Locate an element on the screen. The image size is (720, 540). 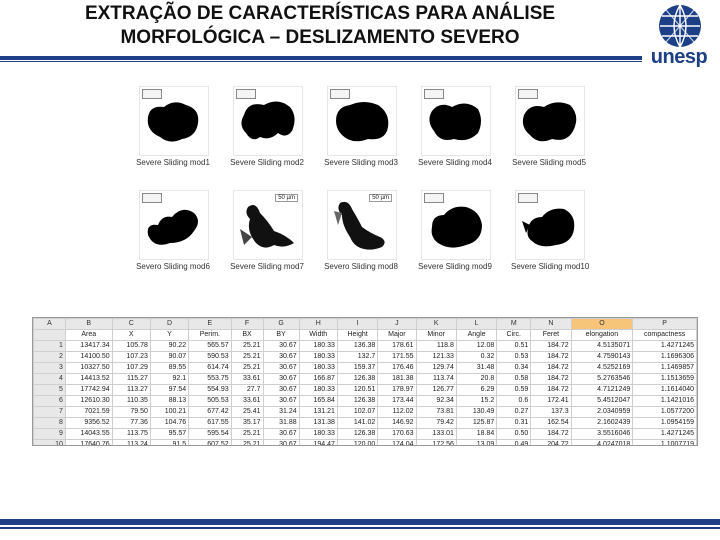
table-cell: 173.44 is located at coordinates (397, 401).